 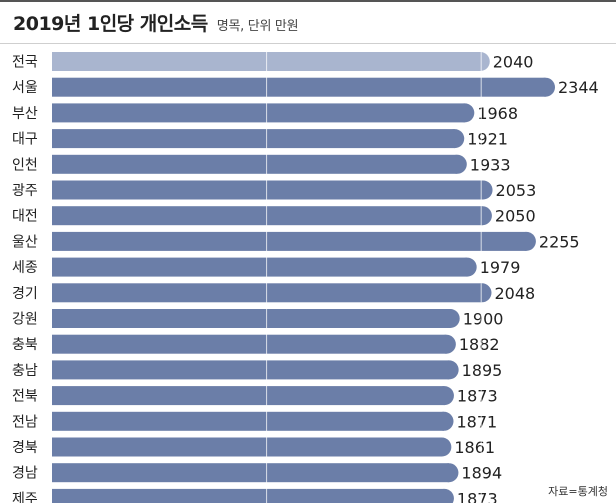 I want to click on category-label-row-0: 전국, so click(x=25, y=63).